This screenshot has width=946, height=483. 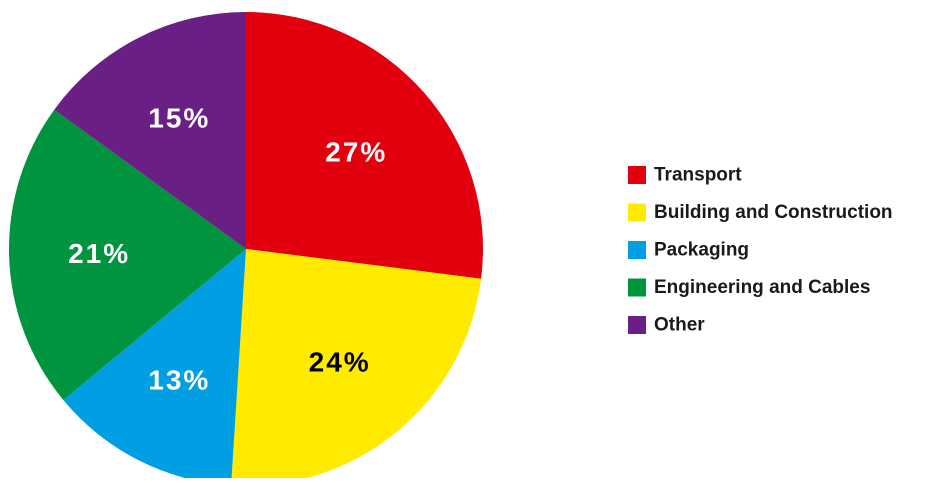 I want to click on pie-slice-packaging, so click(x=154, y=366).